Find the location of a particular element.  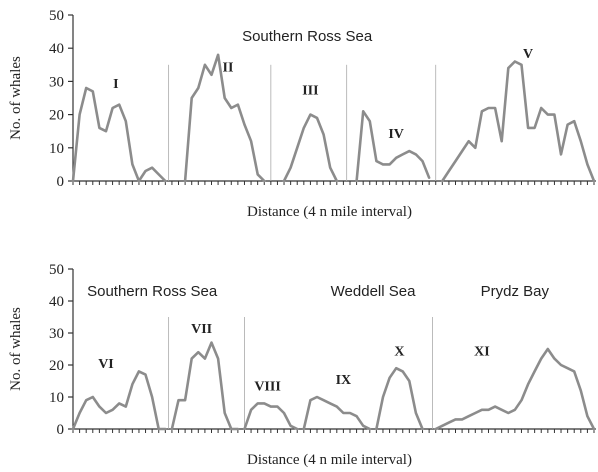

top-region-label: Southern Ross Sea is located at coordinates (307, 36).